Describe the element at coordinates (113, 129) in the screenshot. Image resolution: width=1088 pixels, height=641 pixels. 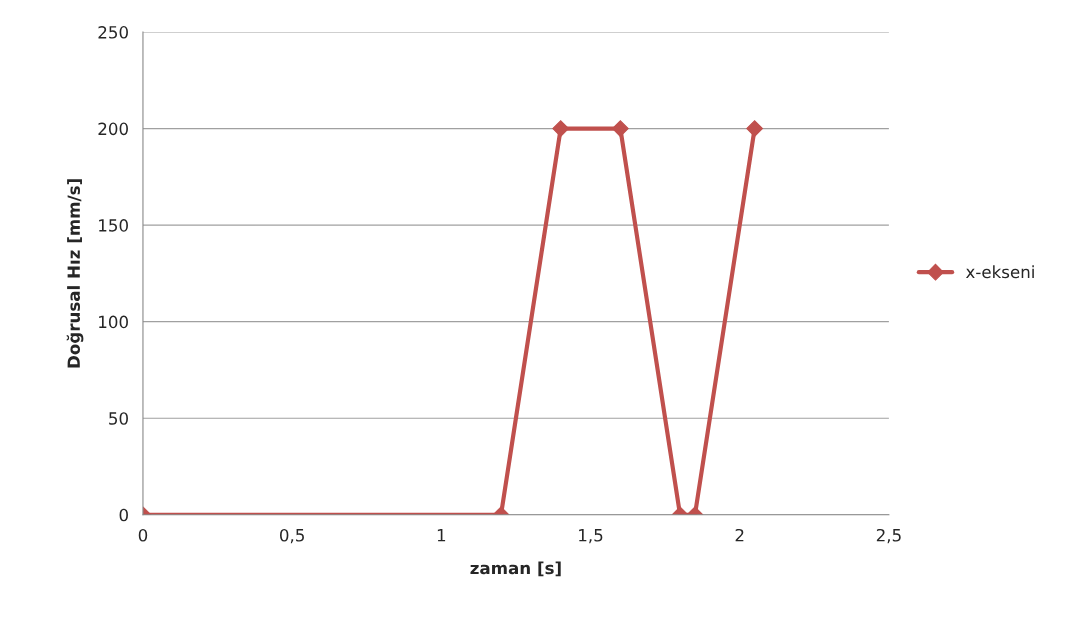
I see `y-tick-label: 200` at that location.